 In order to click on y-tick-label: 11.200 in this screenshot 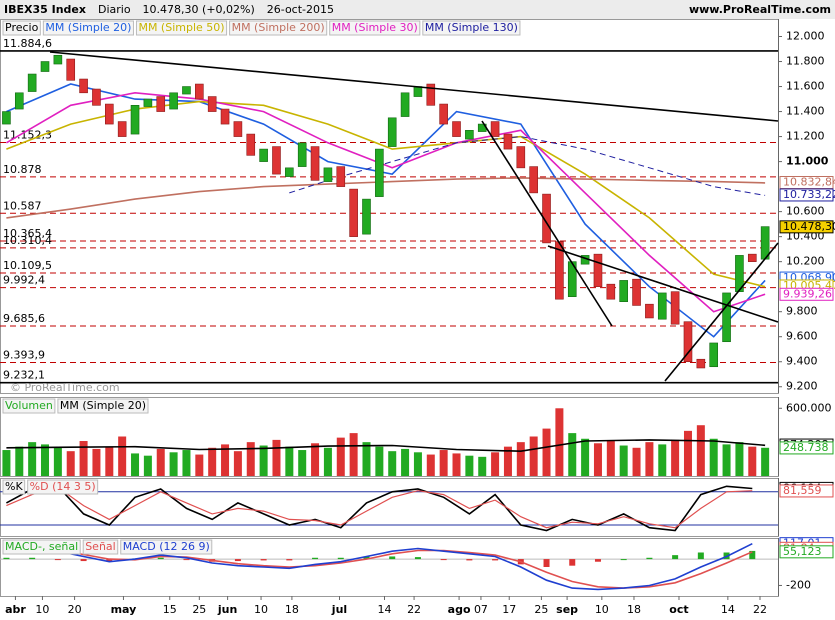, I will do `click(805, 136)`.